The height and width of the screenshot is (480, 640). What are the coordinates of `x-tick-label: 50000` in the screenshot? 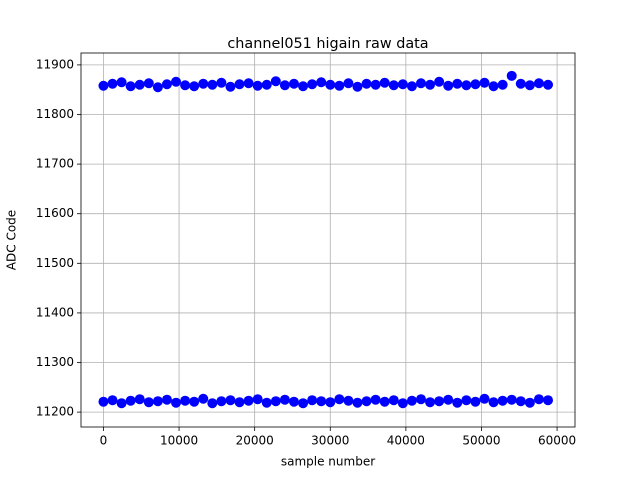 It's located at (481, 441).